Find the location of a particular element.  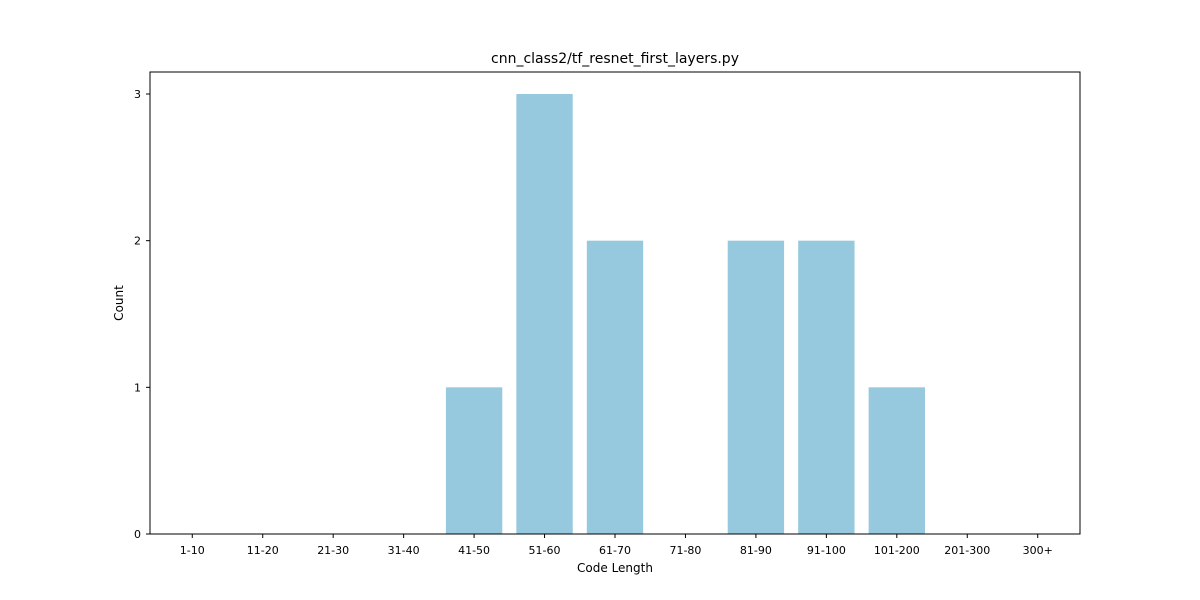

x-tick-label: 101-200 is located at coordinates (897, 550).